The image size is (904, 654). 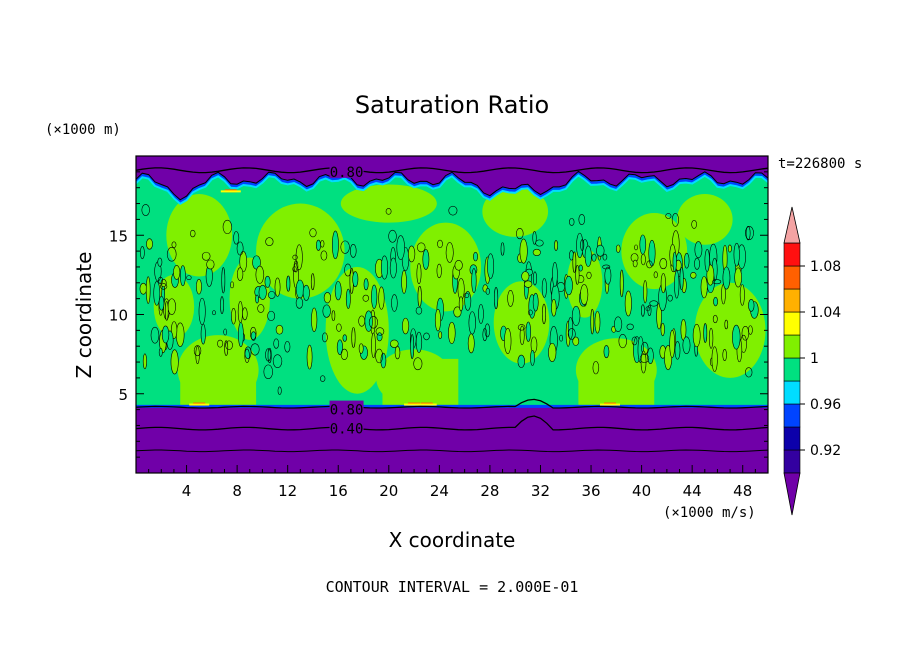 I want to click on y-tick-label: 10, so click(x=118, y=316).